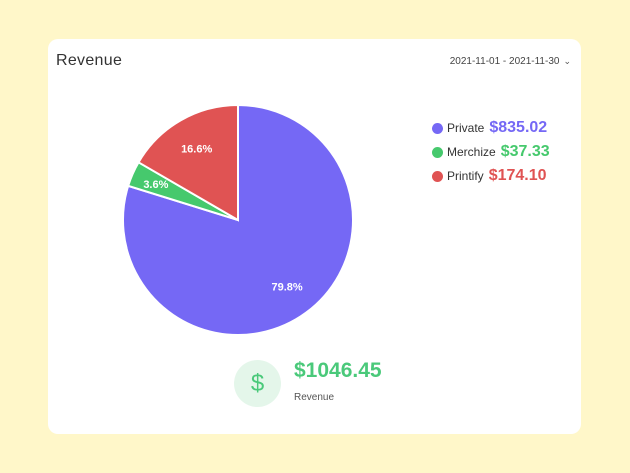 The height and width of the screenshot is (473, 630). Describe the element at coordinates (89, 60) in the screenshot. I see `card-title: Revenue` at that location.